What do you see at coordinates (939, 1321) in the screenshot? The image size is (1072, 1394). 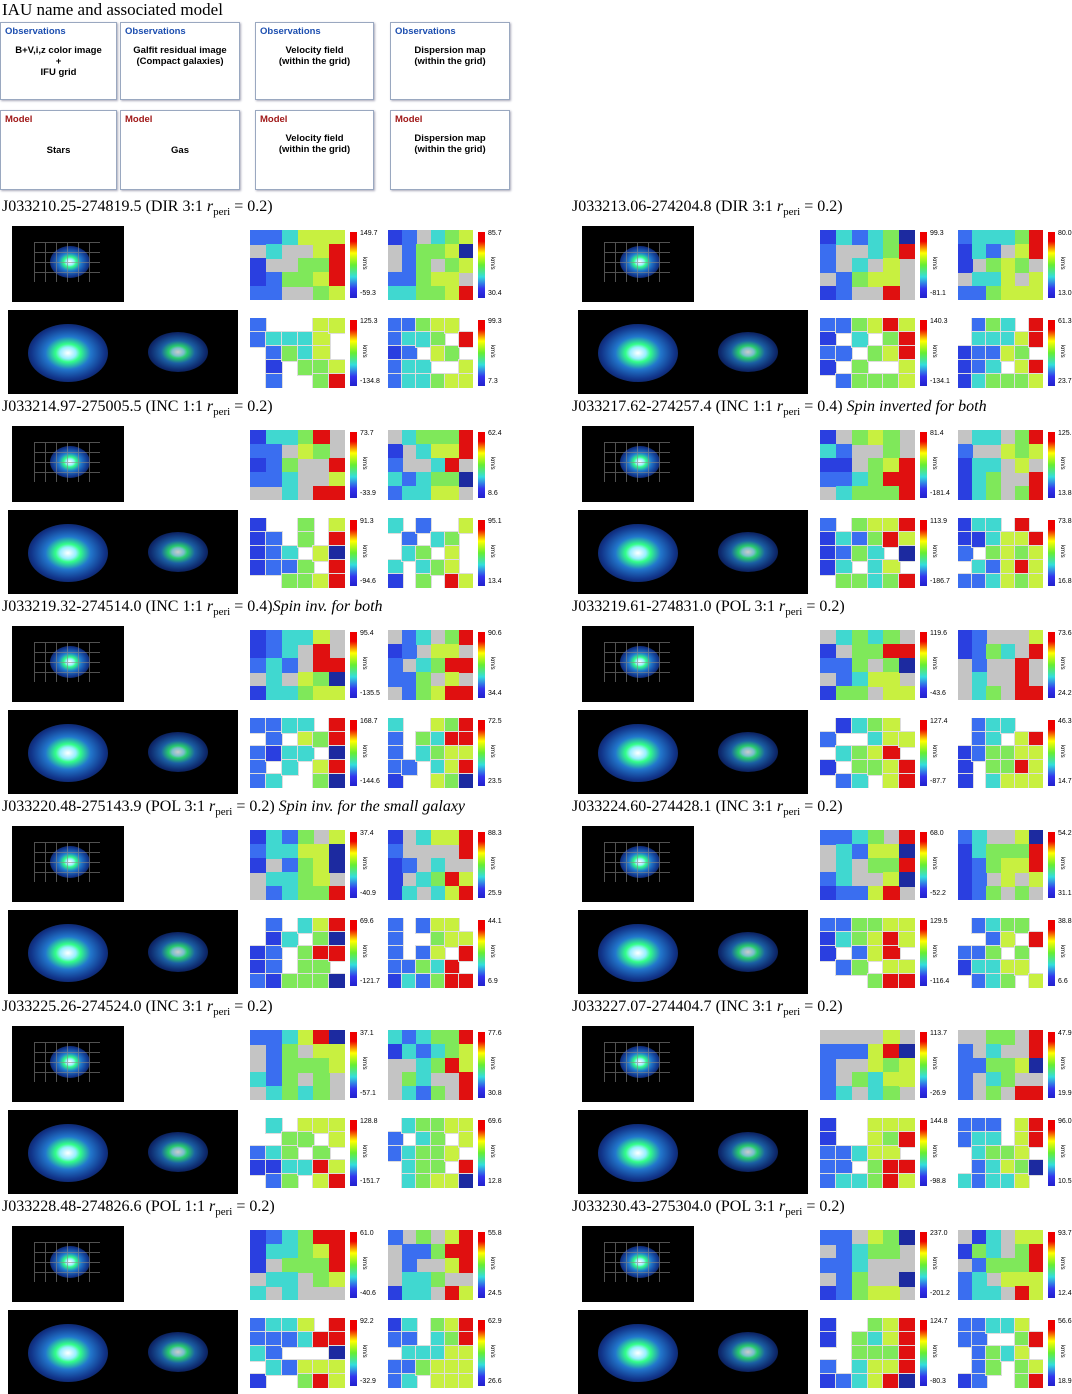 I see `colorbar-max: 124.7` at bounding box center [939, 1321].